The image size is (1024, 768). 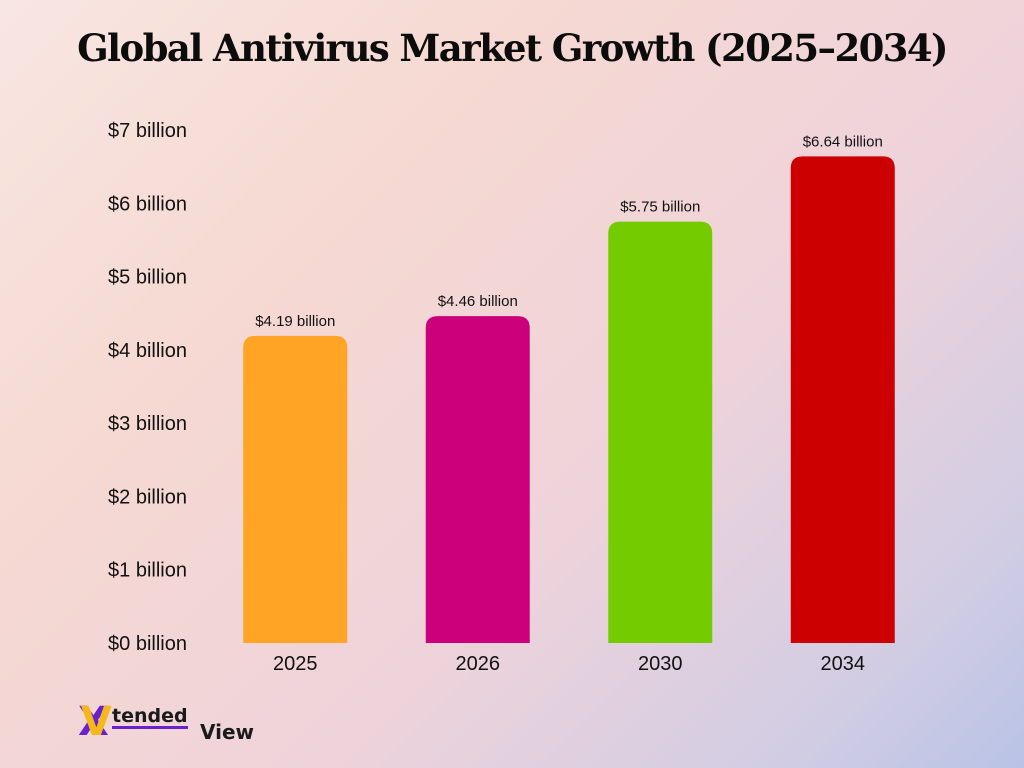 I want to click on x-tick-label-2030: 2030, so click(x=660, y=664).